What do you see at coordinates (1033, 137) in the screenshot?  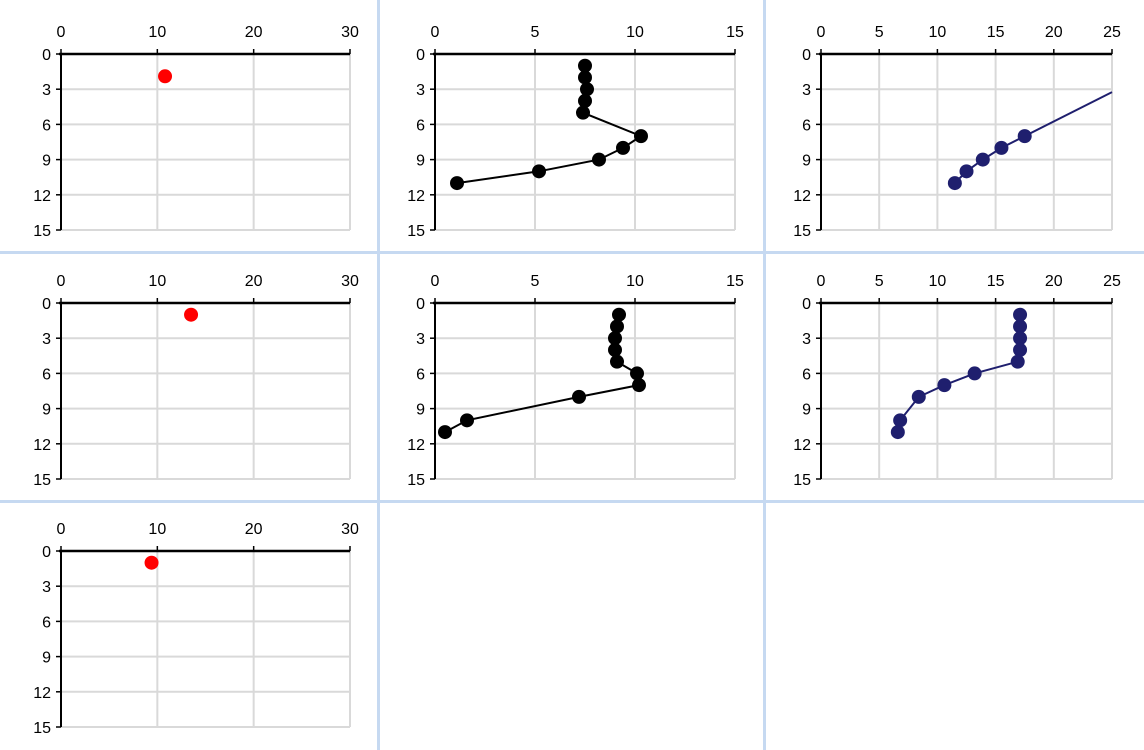 I see `series-line` at bounding box center [1033, 137].